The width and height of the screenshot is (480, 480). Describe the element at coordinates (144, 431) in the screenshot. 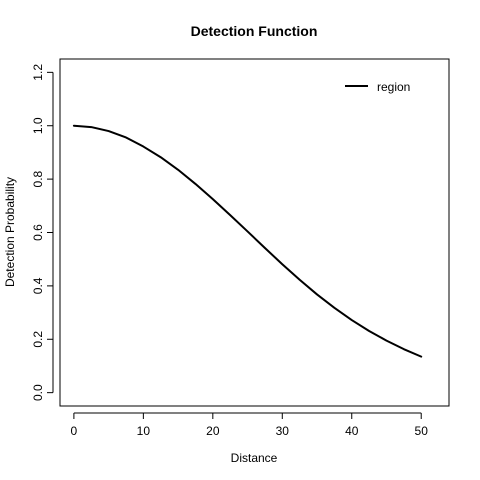

I see `x-tick-label: 10` at that location.